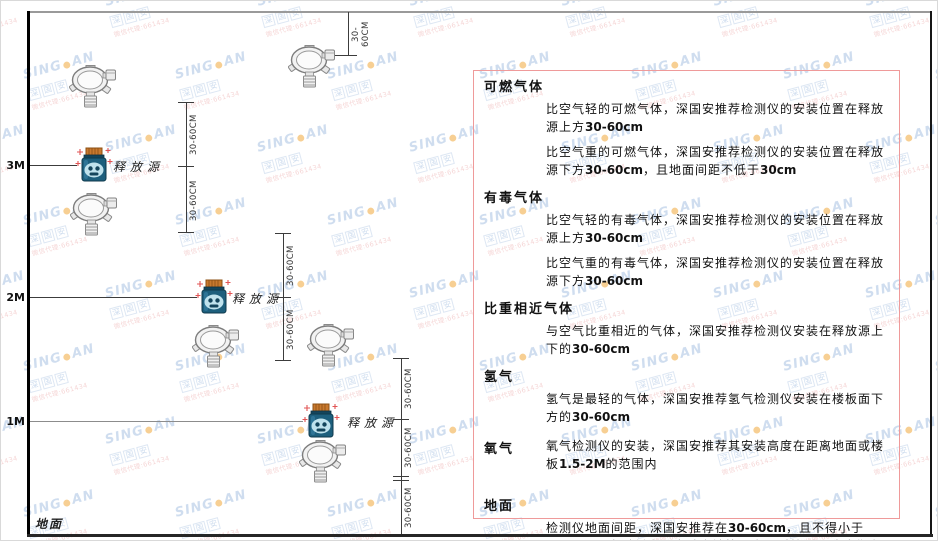  I want to click on panel-section-heading: 可燃气体, so click(514, 87).